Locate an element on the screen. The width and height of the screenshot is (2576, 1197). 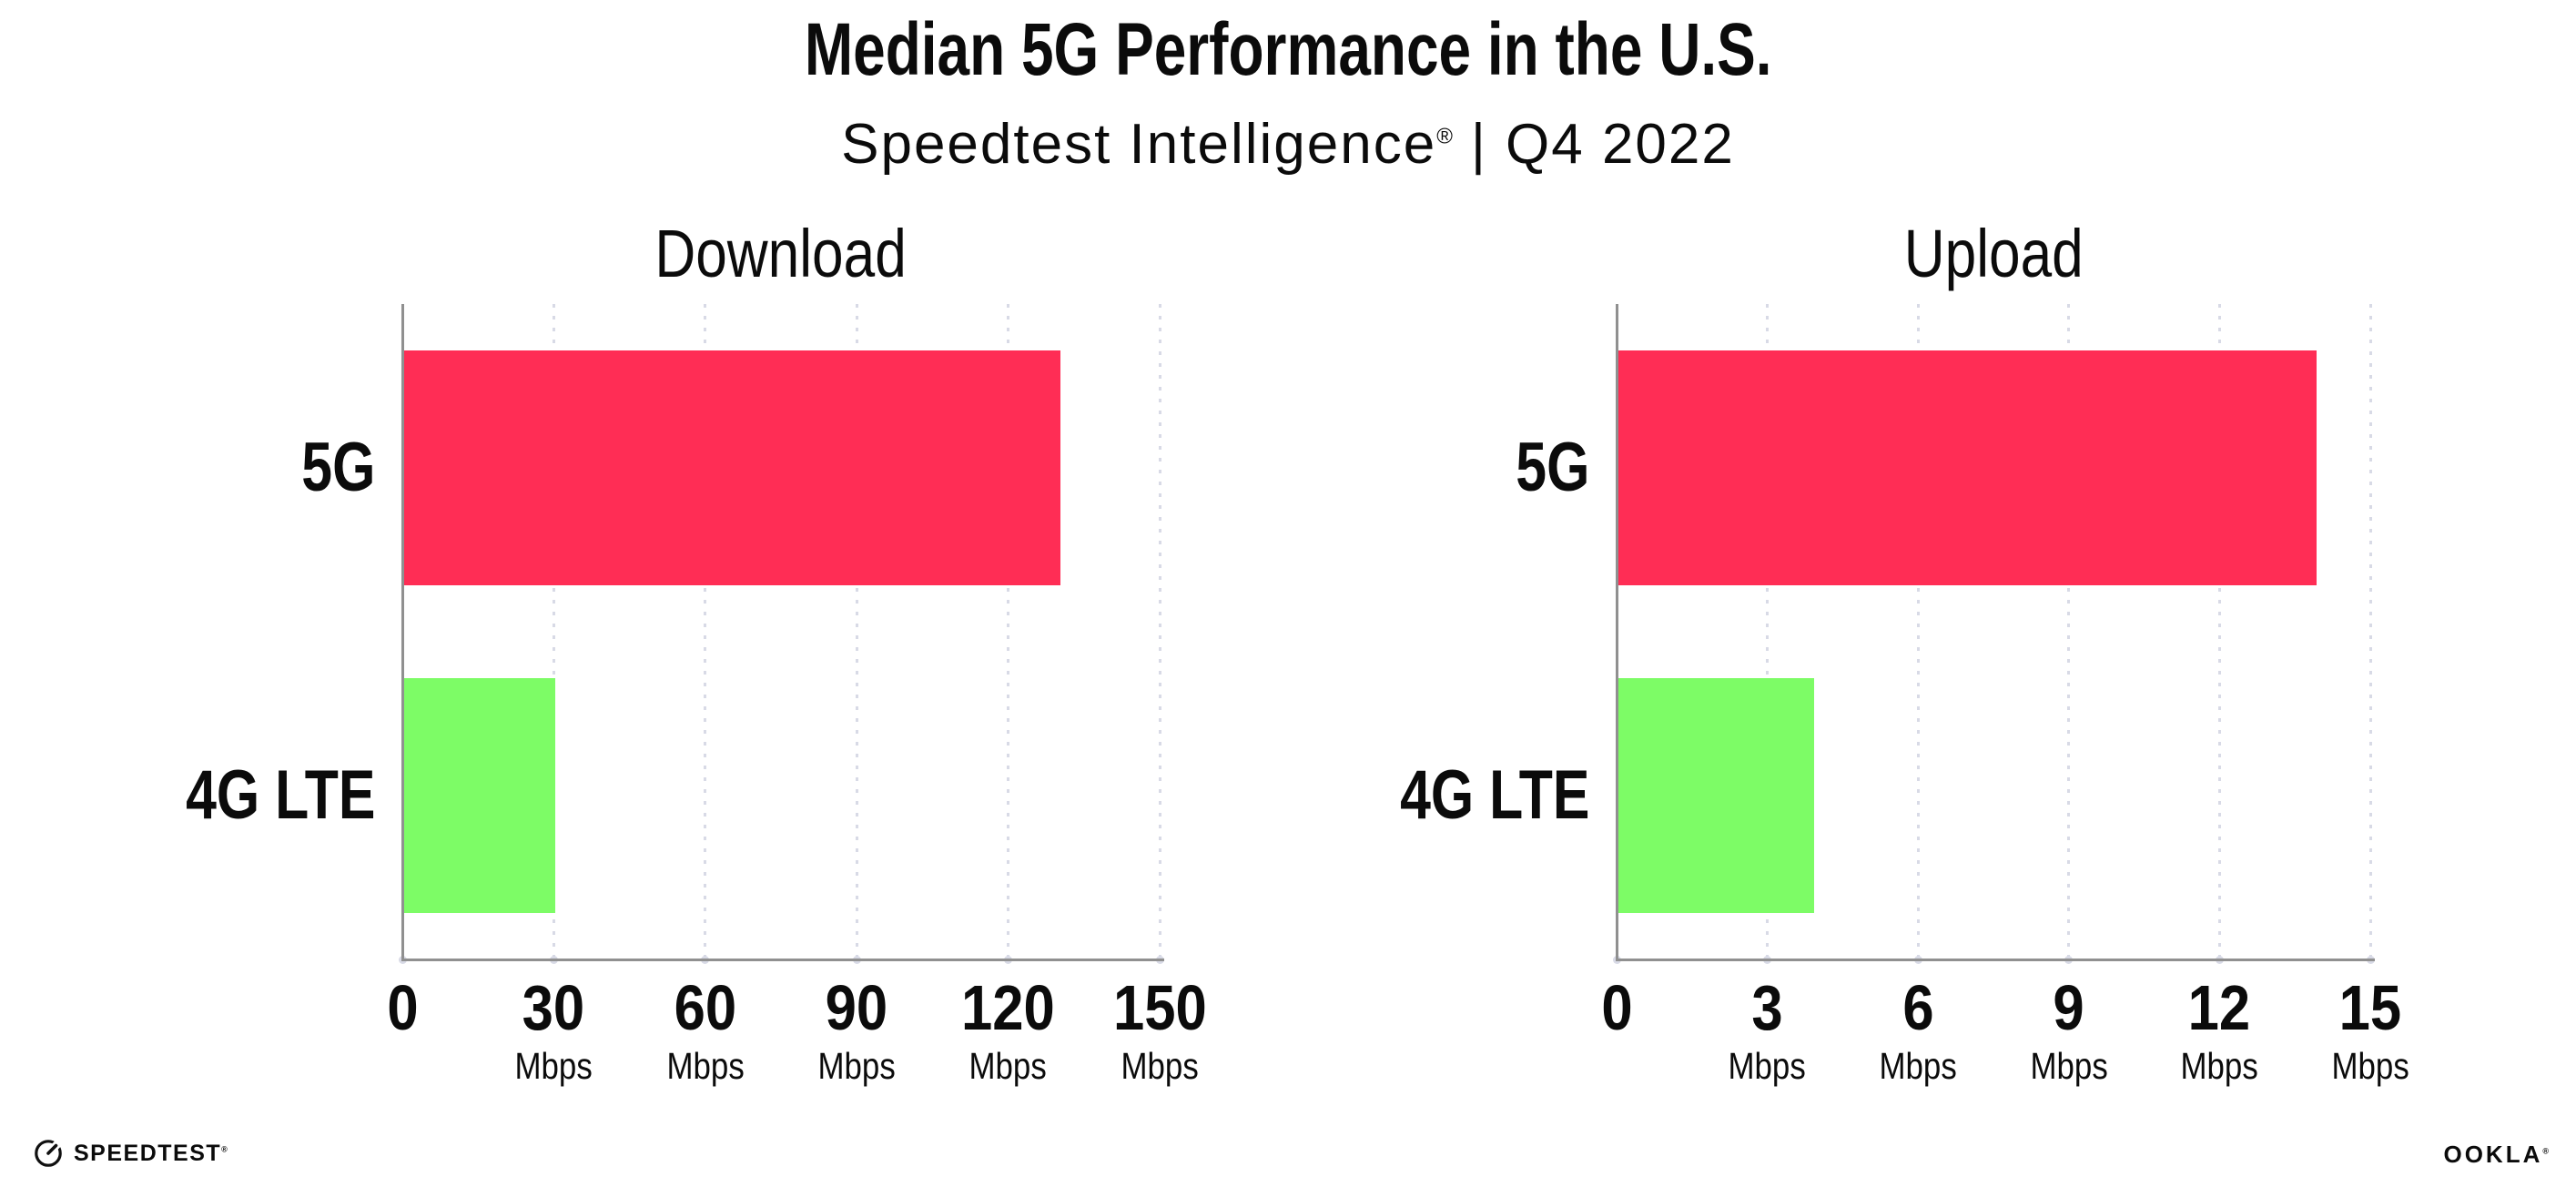
chart-title-upload: Upload is located at coordinates (1993, 254).